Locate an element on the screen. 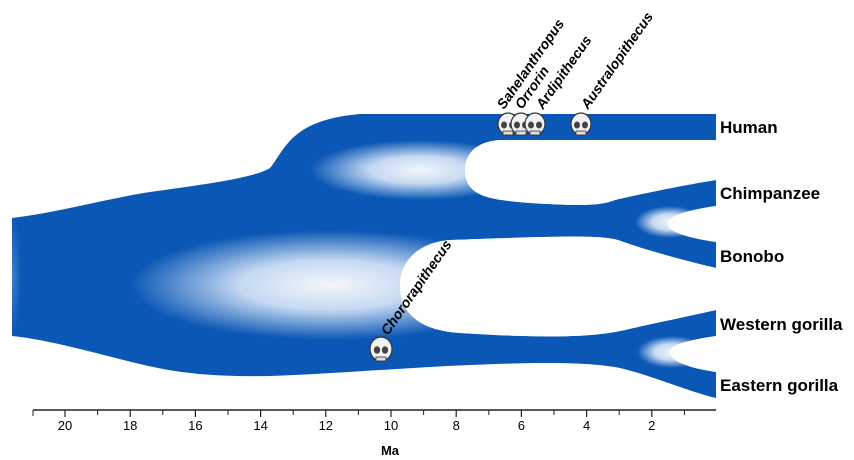 The height and width of the screenshot is (460, 854). tick-label-8: 8 is located at coordinates (456, 425).